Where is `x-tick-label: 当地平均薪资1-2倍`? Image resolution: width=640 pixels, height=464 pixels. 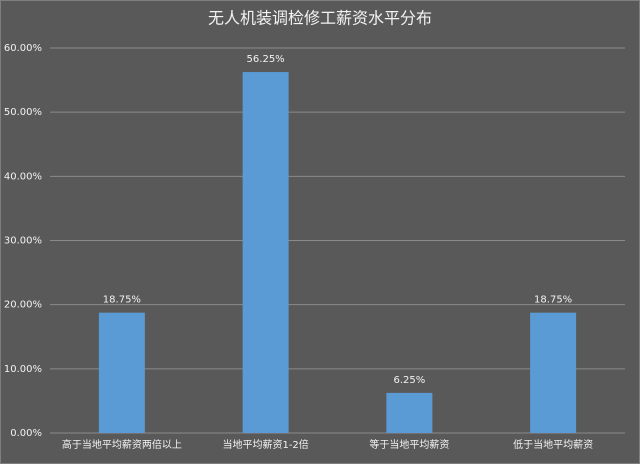 x-tick-label: 当地平均薪资1-2倍 is located at coordinates (265, 444).